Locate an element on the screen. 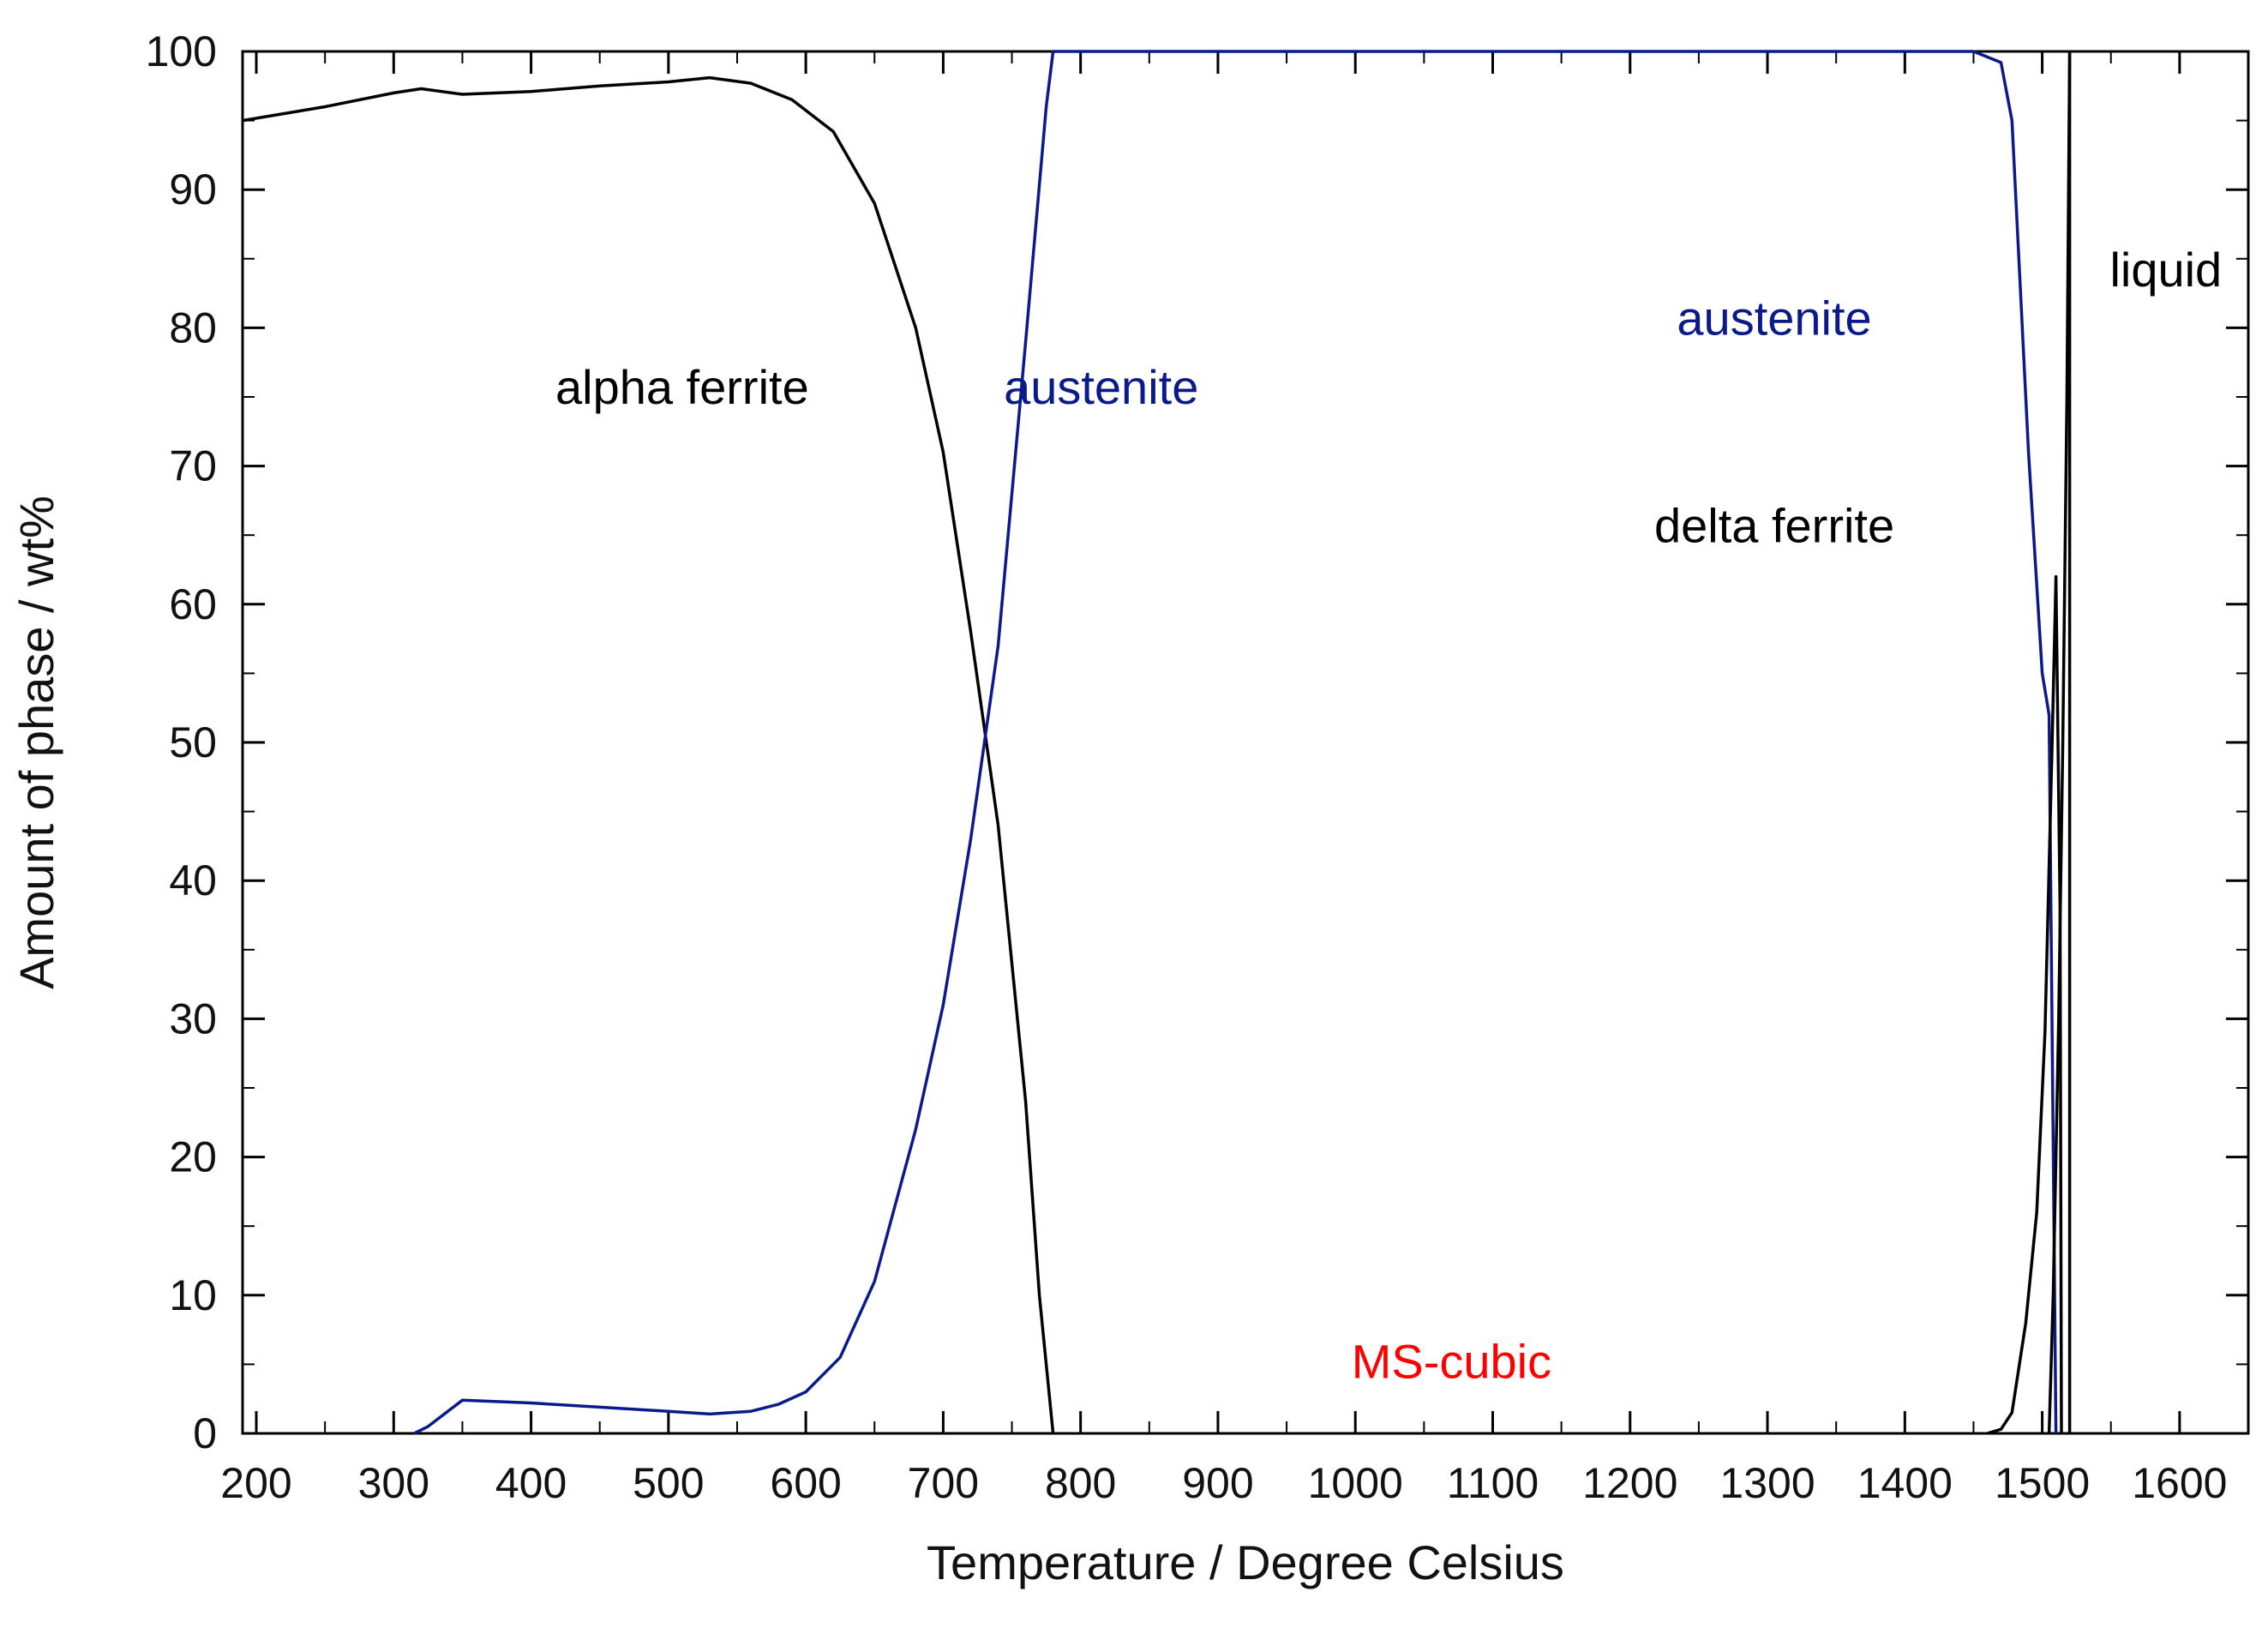 The image size is (2268, 1628). y-tick-label: 30 is located at coordinates (193, 1018).